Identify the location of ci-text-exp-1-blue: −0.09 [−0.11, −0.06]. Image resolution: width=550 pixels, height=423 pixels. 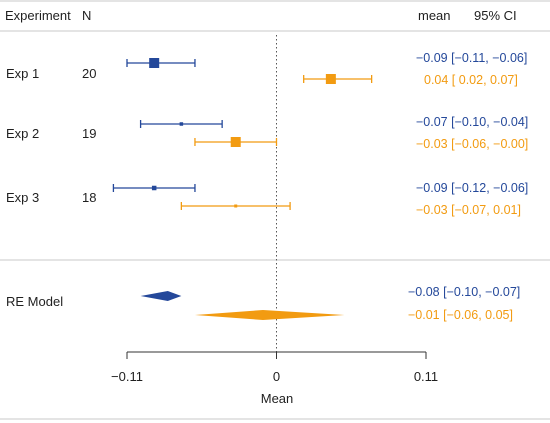
(471, 58).